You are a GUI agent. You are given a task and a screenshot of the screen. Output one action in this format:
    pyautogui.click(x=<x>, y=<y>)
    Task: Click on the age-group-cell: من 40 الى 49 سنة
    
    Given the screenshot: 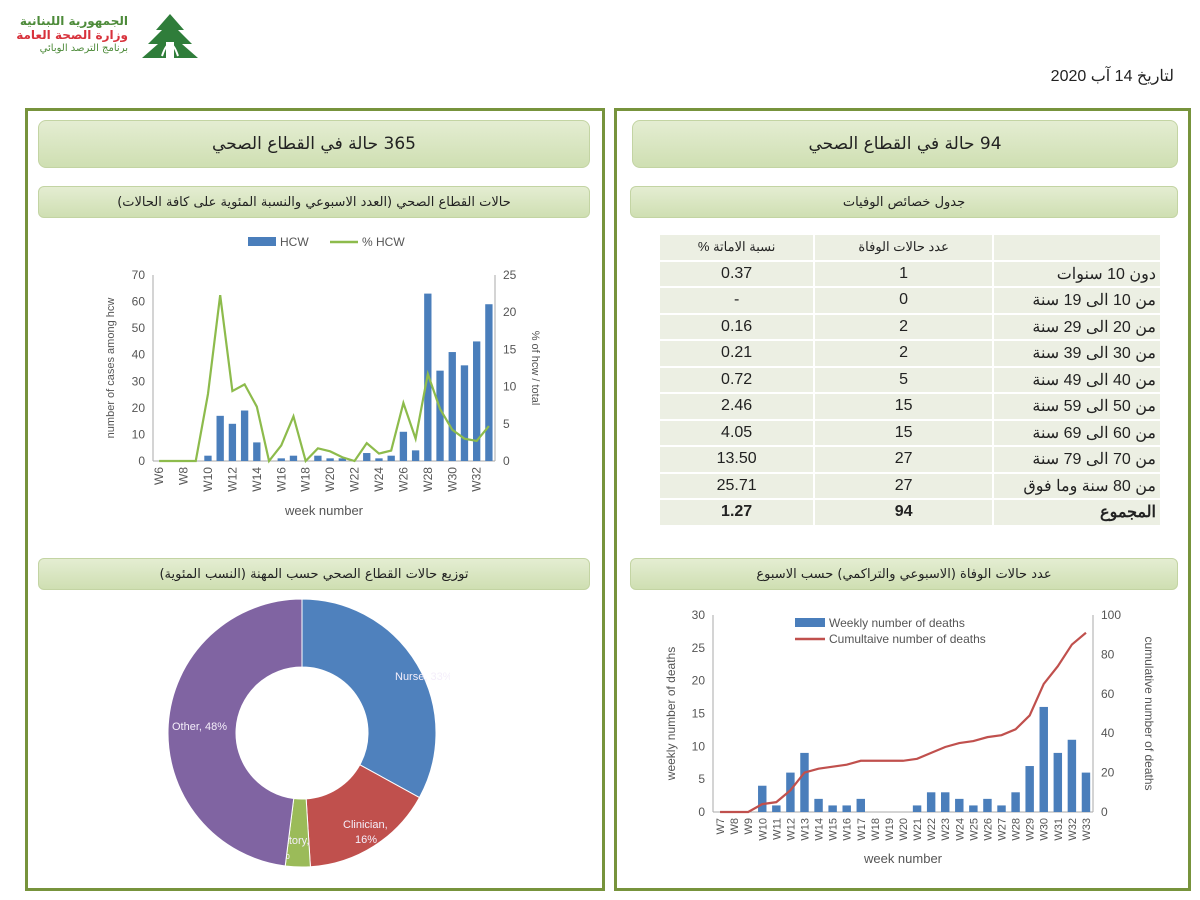 What is the action you would take?
    pyautogui.click(x=1077, y=379)
    